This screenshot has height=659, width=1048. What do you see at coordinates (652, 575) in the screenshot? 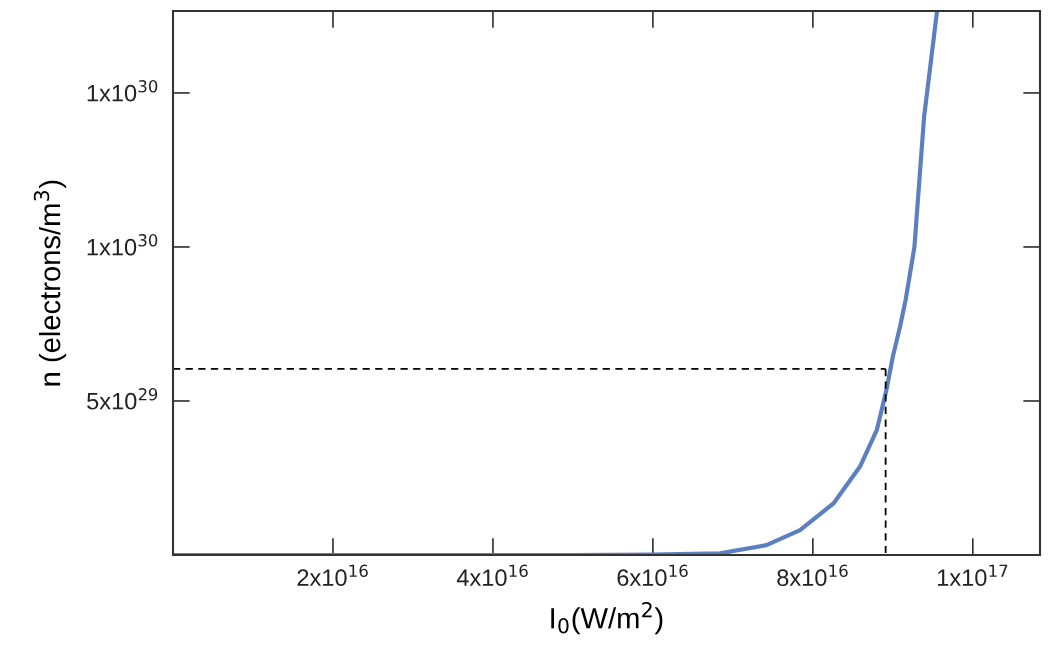
I see `x-tick-label: 6x10$^{16}$` at bounding box center [652, 575].